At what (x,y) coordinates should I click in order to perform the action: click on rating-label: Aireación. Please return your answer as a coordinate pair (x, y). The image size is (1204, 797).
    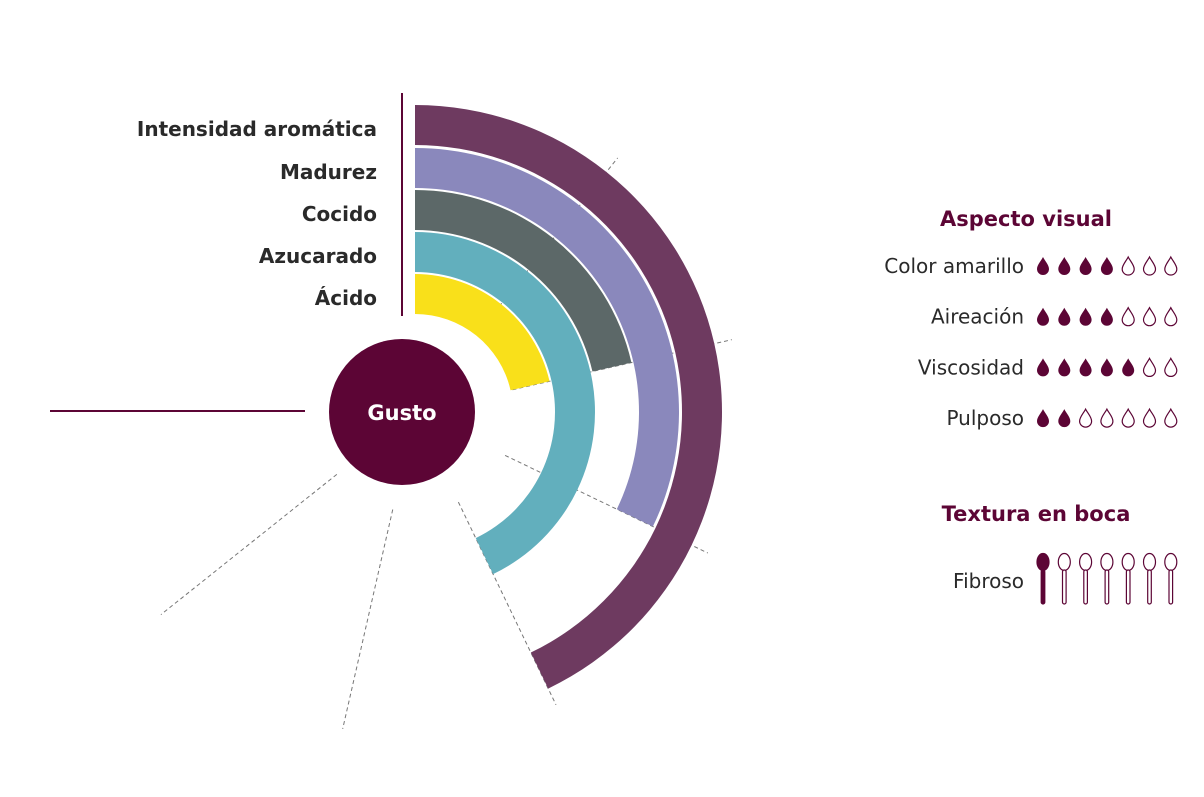
    Looking at the image, I should click on (977, 317).